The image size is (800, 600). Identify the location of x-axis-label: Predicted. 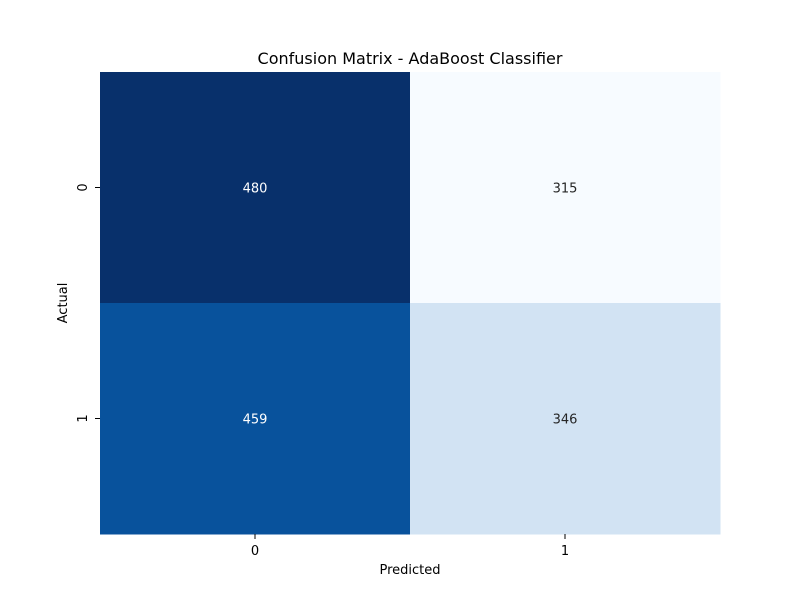
(409, 570).